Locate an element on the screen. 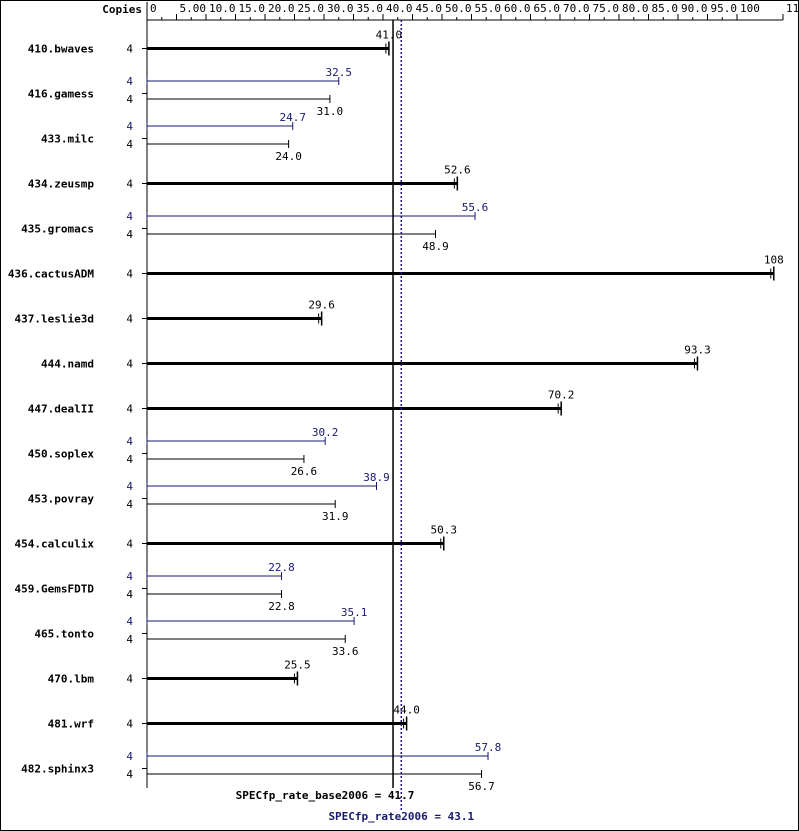 Image resolution: width=799 pixels, height=831 pixels. peak-value-label: 22.8 is located at coordinates (281, 567).